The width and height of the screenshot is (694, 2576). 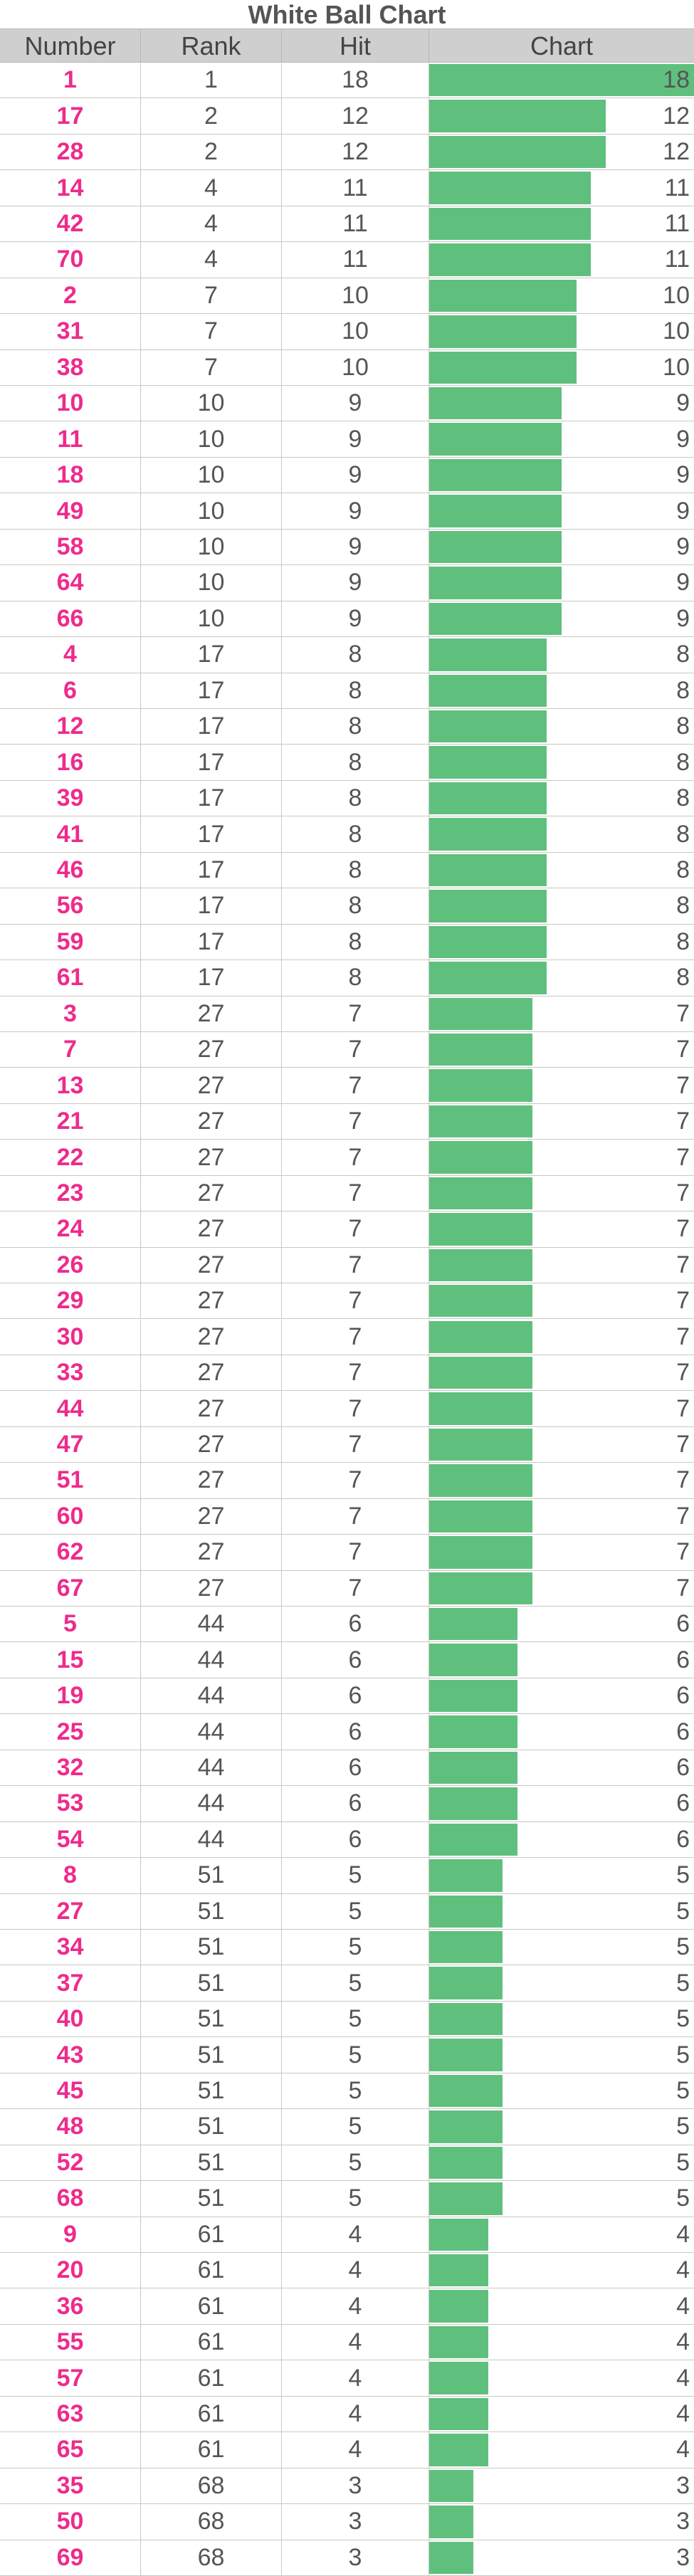 I want to click on table-row: 19 44 6 6, so click(x=347, y=1696).